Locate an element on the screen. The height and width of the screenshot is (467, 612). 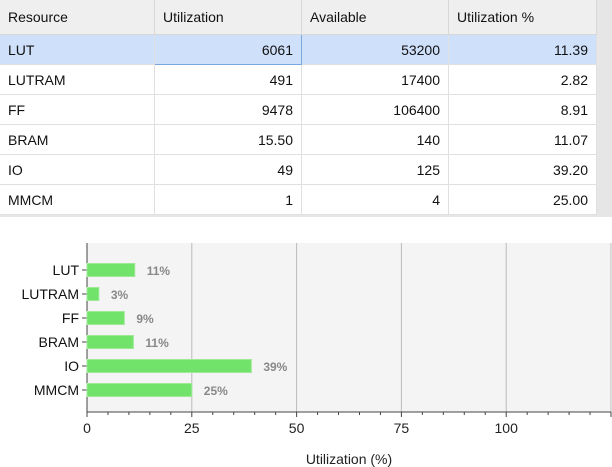
category-label: FF is located at coordinates (70, 318).